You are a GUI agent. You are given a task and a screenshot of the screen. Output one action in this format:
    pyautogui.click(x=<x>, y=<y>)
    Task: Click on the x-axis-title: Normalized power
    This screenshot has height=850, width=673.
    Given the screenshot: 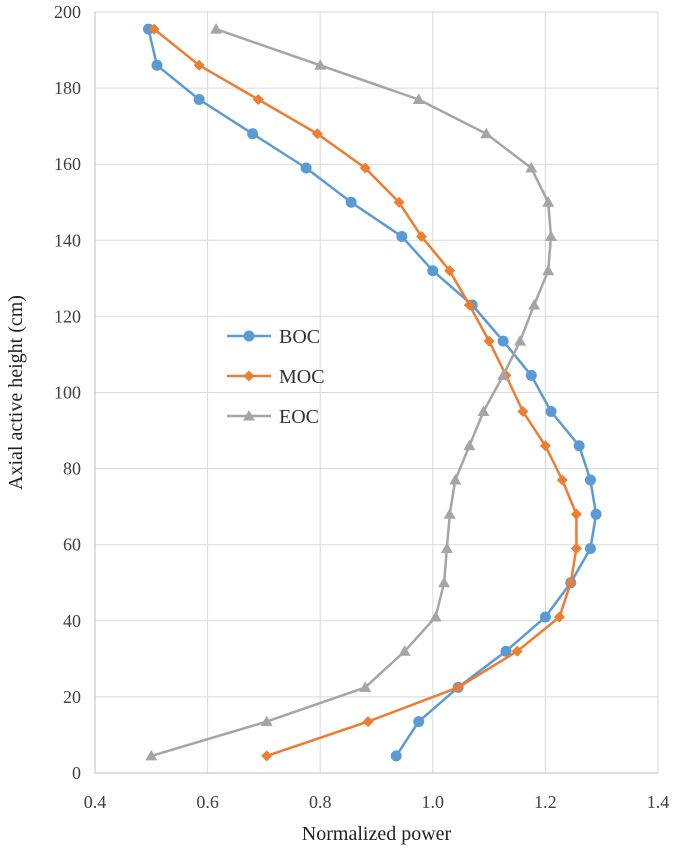 What is the action you would take?
    pyautogui.click(x=377, y=834)
    